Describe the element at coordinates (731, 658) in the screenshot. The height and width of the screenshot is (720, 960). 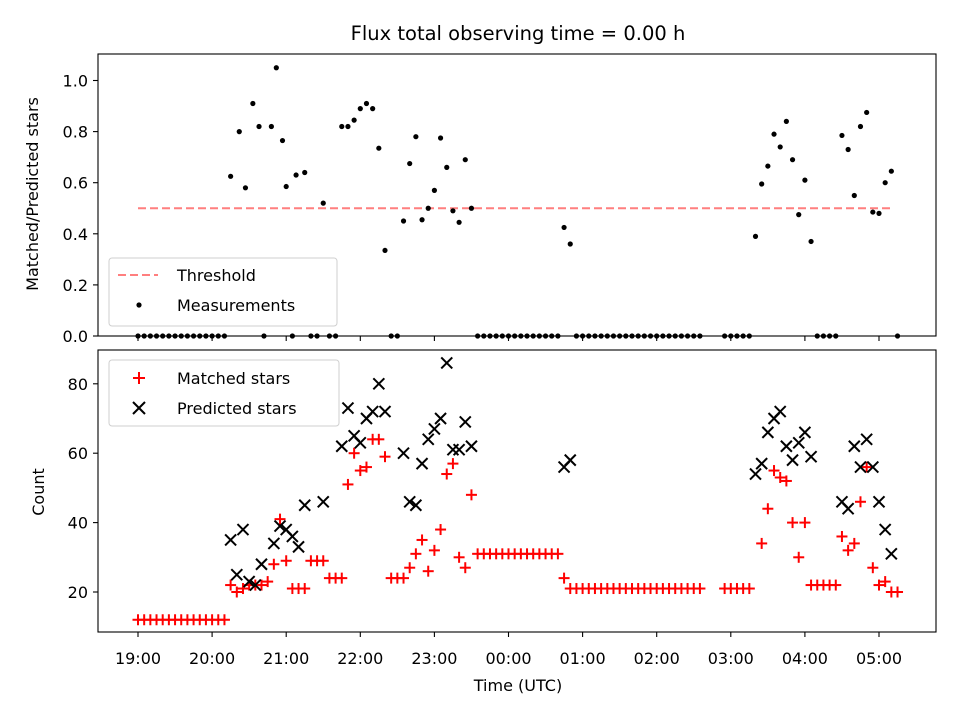
I see `bottom-x-tick-label: 03:00` at that location.